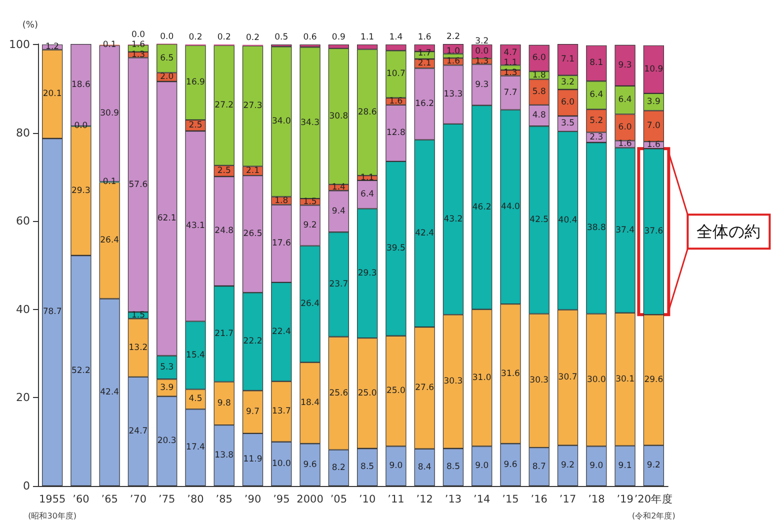 The width and height of the screenshot is (780, 528). I want to click on data-label: 44.0, so click(510, 207).